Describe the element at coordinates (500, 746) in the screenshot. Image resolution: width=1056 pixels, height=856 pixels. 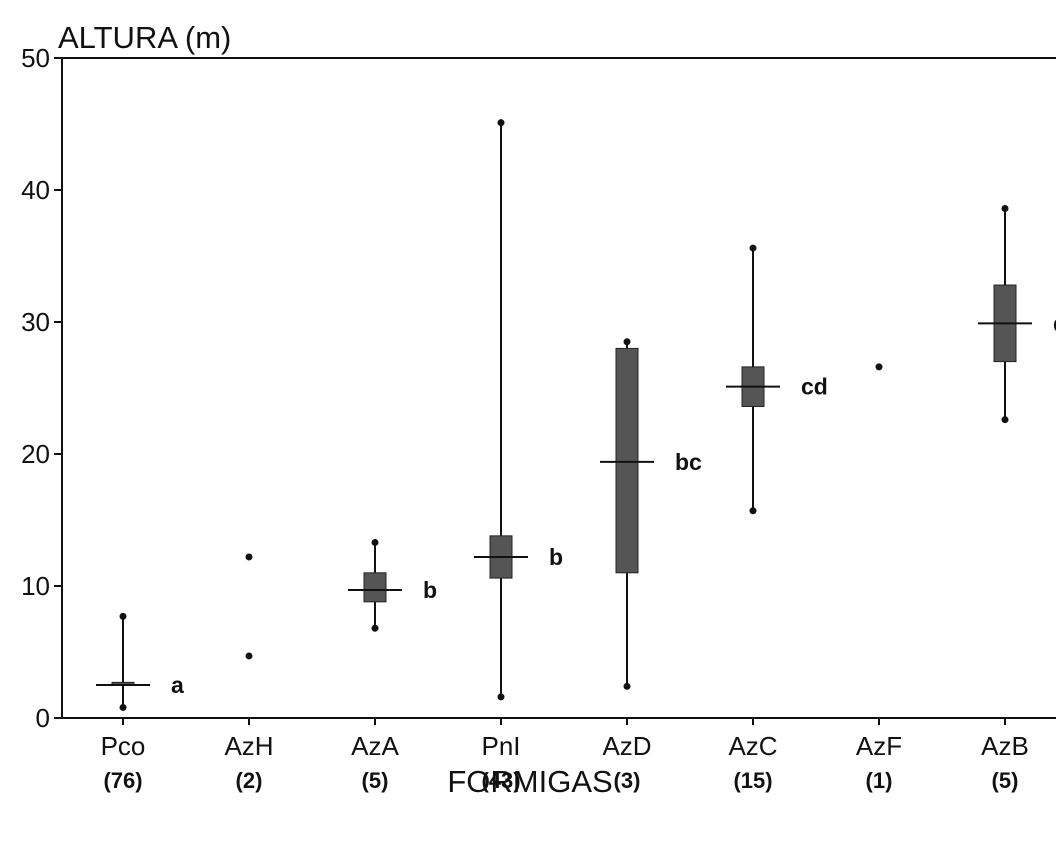
I see `category-label: PnI` at that location.